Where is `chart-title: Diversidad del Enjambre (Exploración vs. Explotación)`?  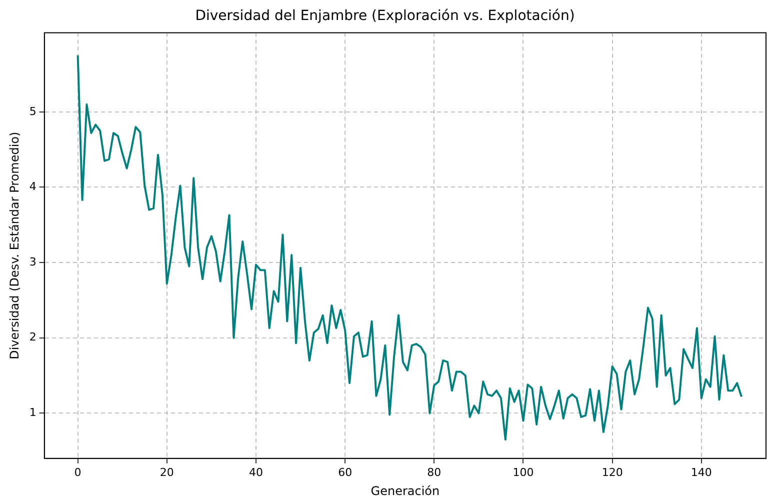
chart-title: Diversidad del Enjambre (Exploración vs. Explotación) is located at coordinates (385, 16).